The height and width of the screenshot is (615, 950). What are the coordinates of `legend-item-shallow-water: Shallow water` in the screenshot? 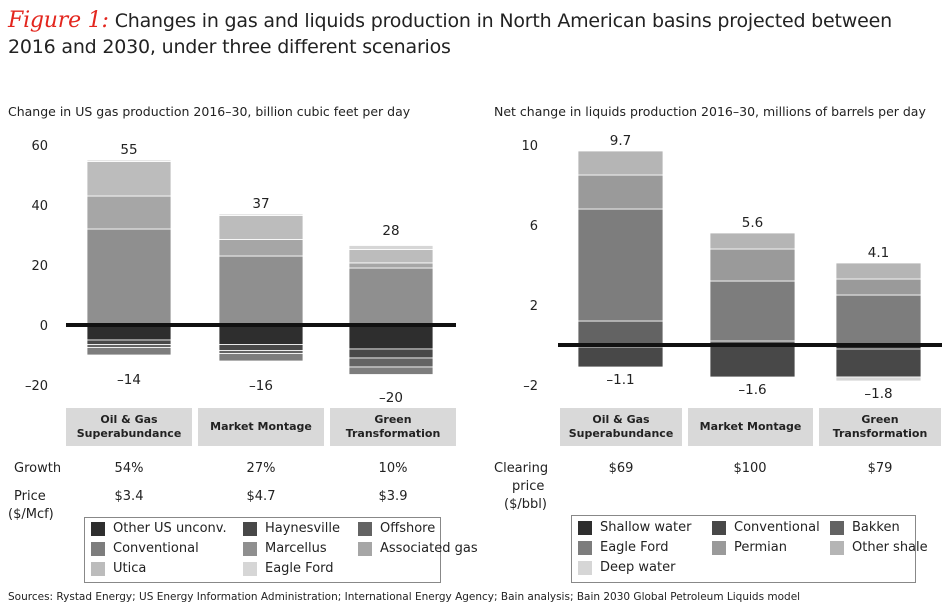 It's located at (634, 527).